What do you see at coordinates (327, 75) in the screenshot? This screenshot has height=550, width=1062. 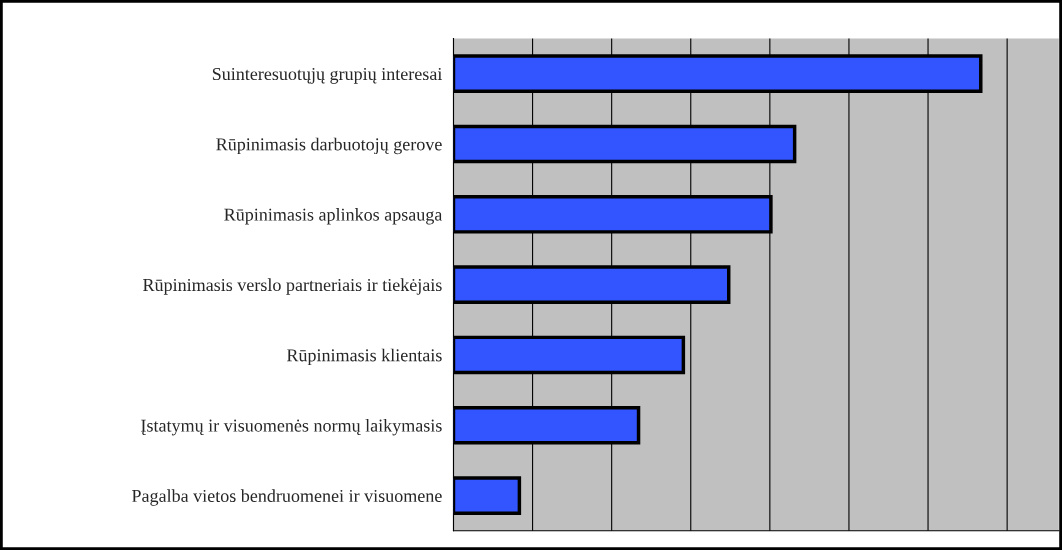 I see `y-tick-label: Suinteresuotųjų grupių interesai` at bounding box center [327, 75].